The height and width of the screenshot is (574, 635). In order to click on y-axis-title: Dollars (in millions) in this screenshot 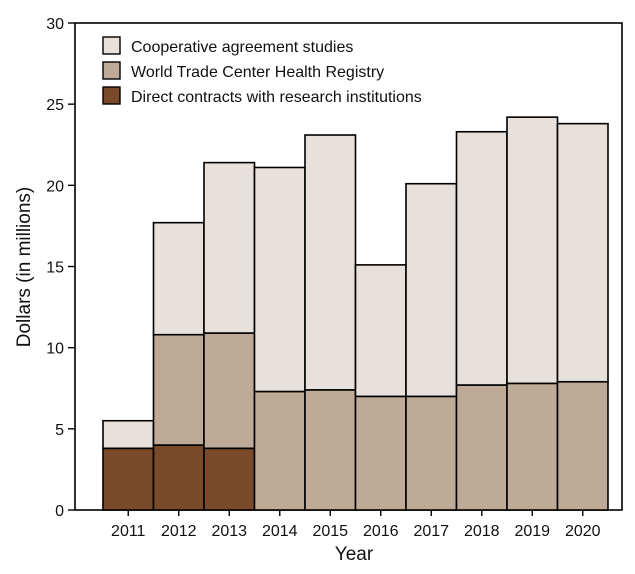, I will do `click(24, 267)`.